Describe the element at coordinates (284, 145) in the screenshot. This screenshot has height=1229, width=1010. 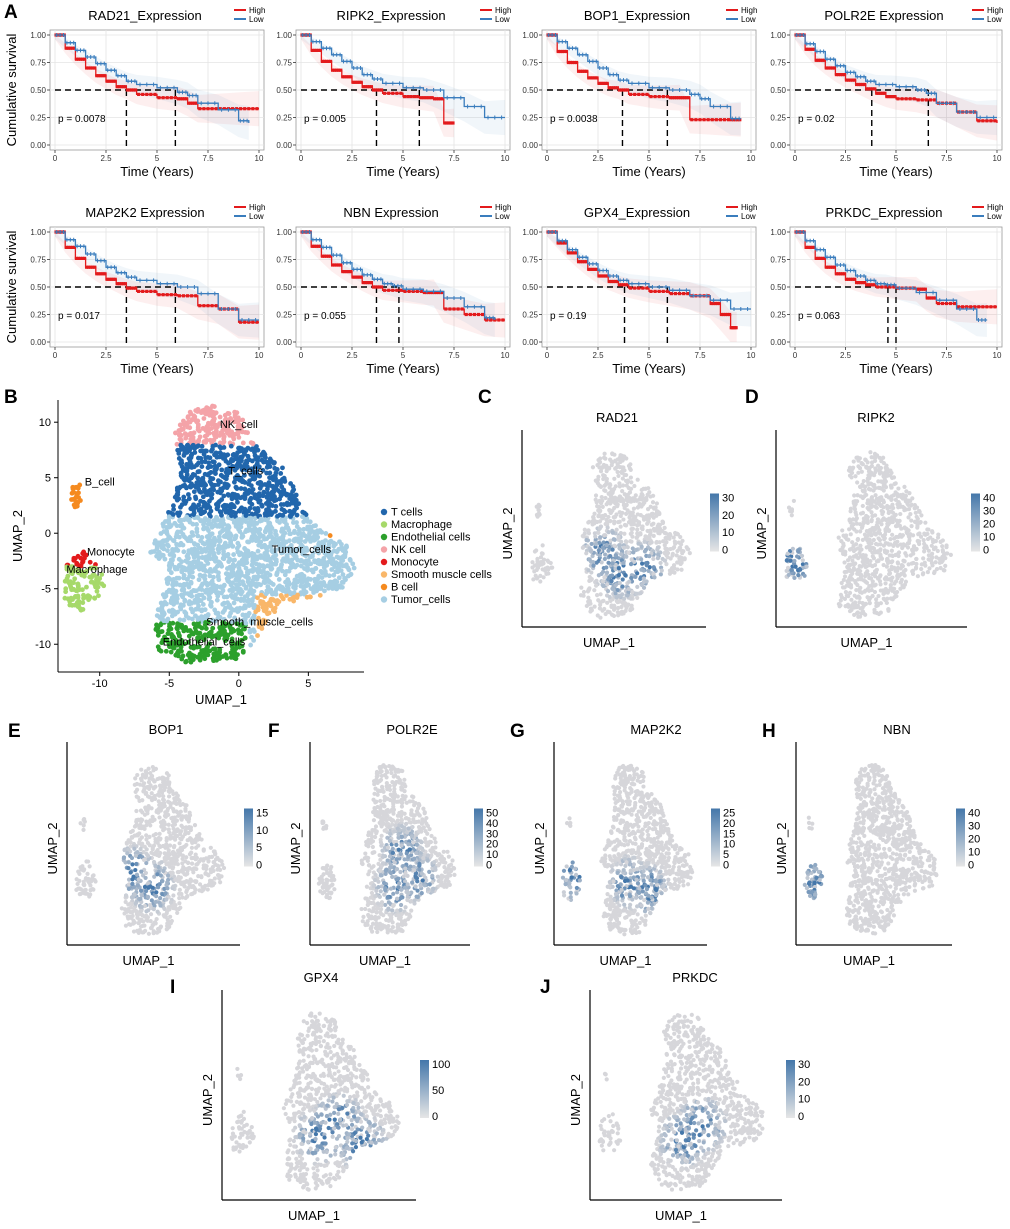
I see `y-tick-label: 0.00` at that location.